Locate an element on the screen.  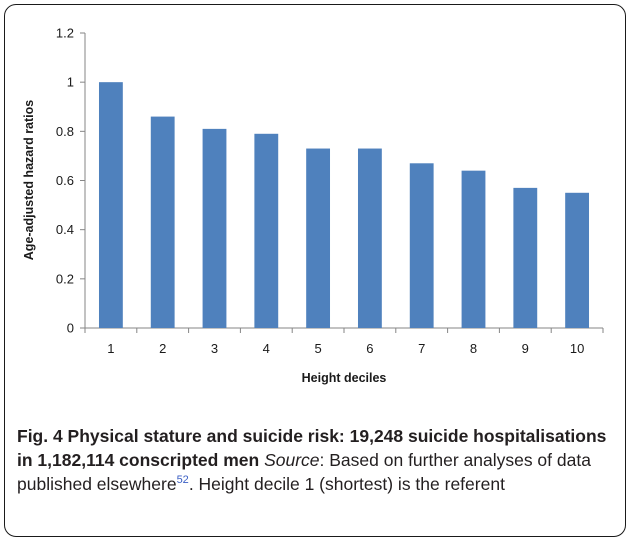
y-tick-label: 1 is located at coordinates (70, 82).